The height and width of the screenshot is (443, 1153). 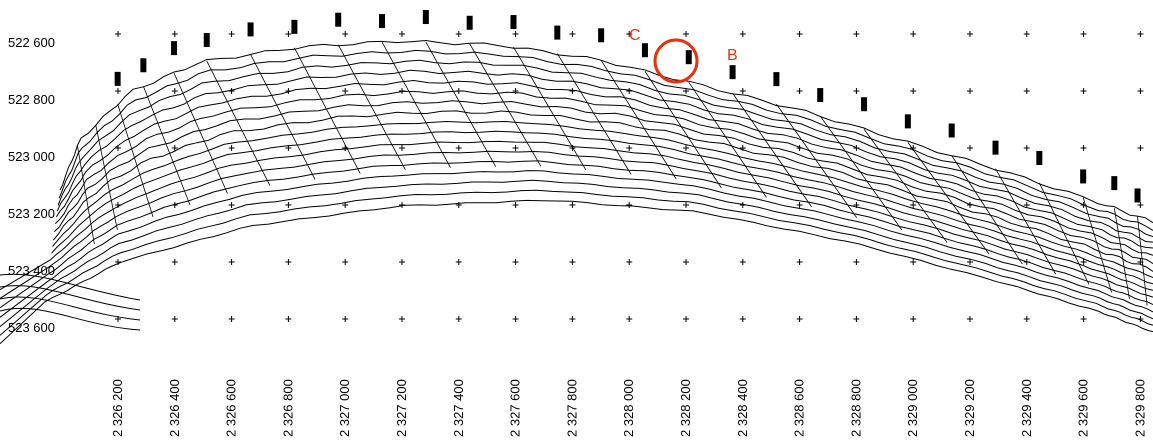 What do you see at coordinates (676, 61) in the screenshot?
I see `highlight-circle` at bounding box center [676, 61].